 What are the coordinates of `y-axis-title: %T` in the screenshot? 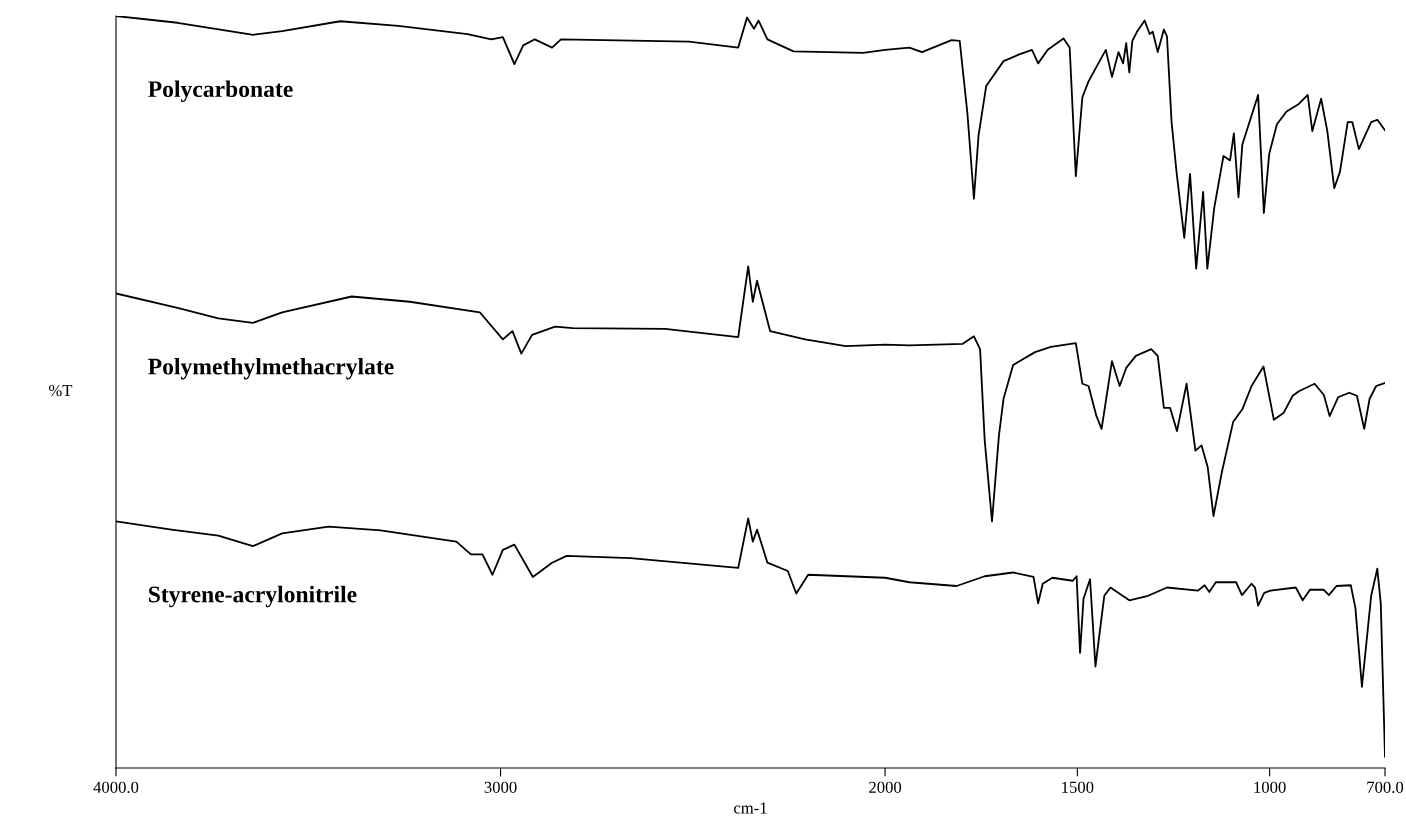 It's located at (60, 390).